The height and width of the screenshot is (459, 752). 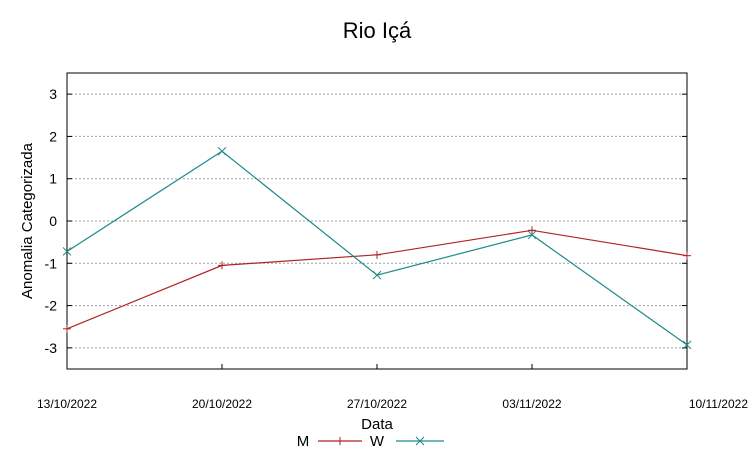 What do you see at coordinates (51, 348) in the screenshot?
I see `y-tick-label: -3` at bounding box center [51, 348].